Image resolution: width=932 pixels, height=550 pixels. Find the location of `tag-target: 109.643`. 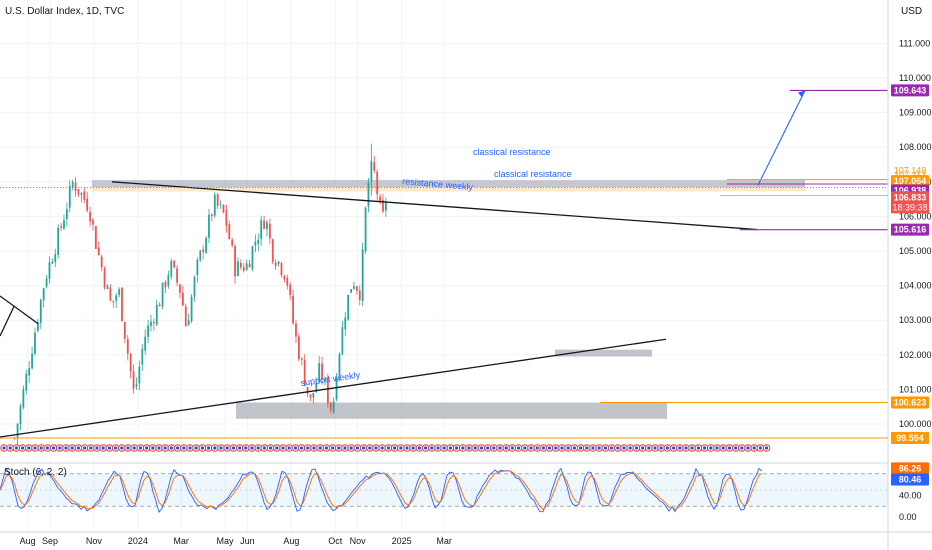

tag-target: 109.643 is located at coordinates (910, 90).